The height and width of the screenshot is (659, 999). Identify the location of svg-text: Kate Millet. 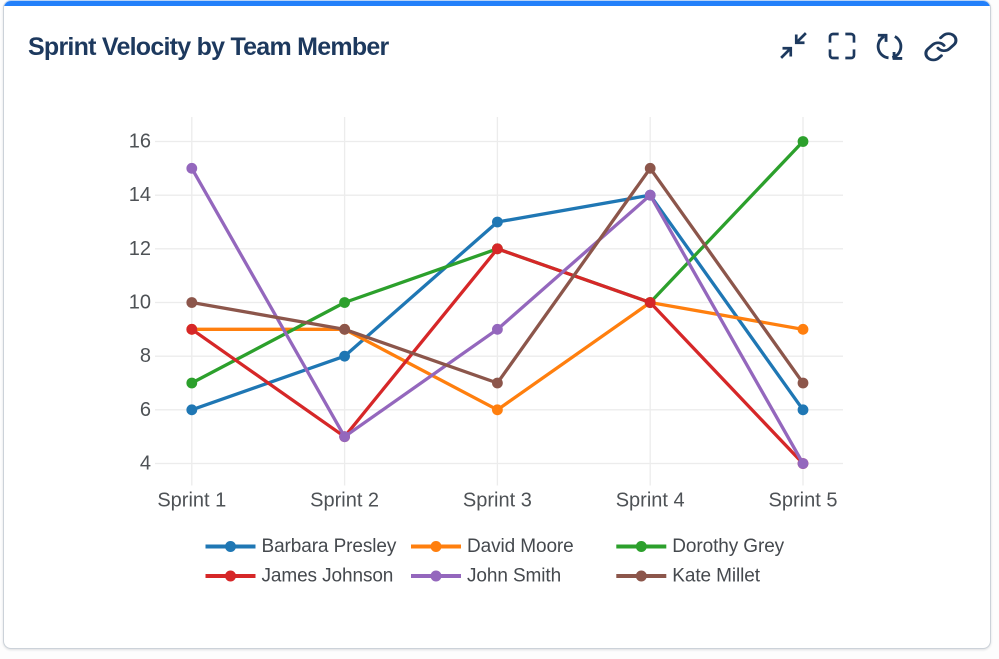
(716, 576).